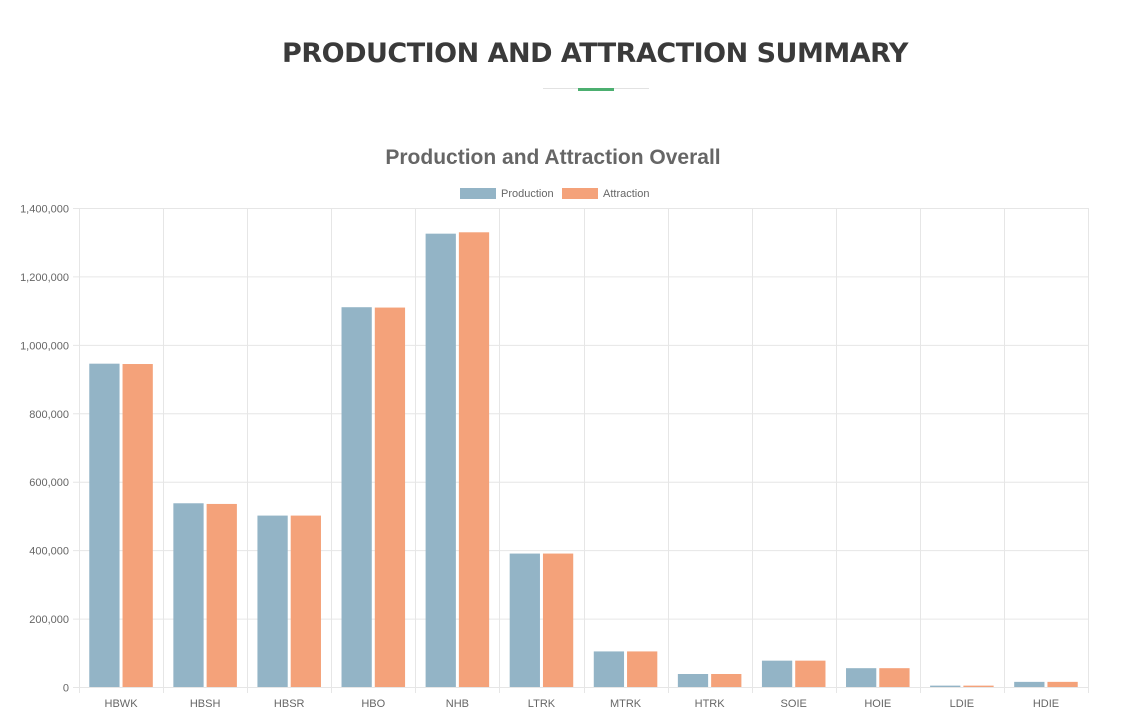 This screenshot has width=1122, height=725. I want to click on bar-production-hbsh, so click(188, 595).